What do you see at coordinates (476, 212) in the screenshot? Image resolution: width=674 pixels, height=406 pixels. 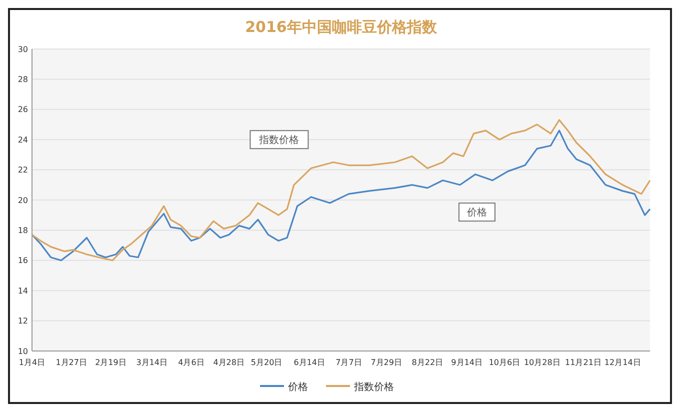 I see `annotation: 价格` at bounding box center [476, 212].